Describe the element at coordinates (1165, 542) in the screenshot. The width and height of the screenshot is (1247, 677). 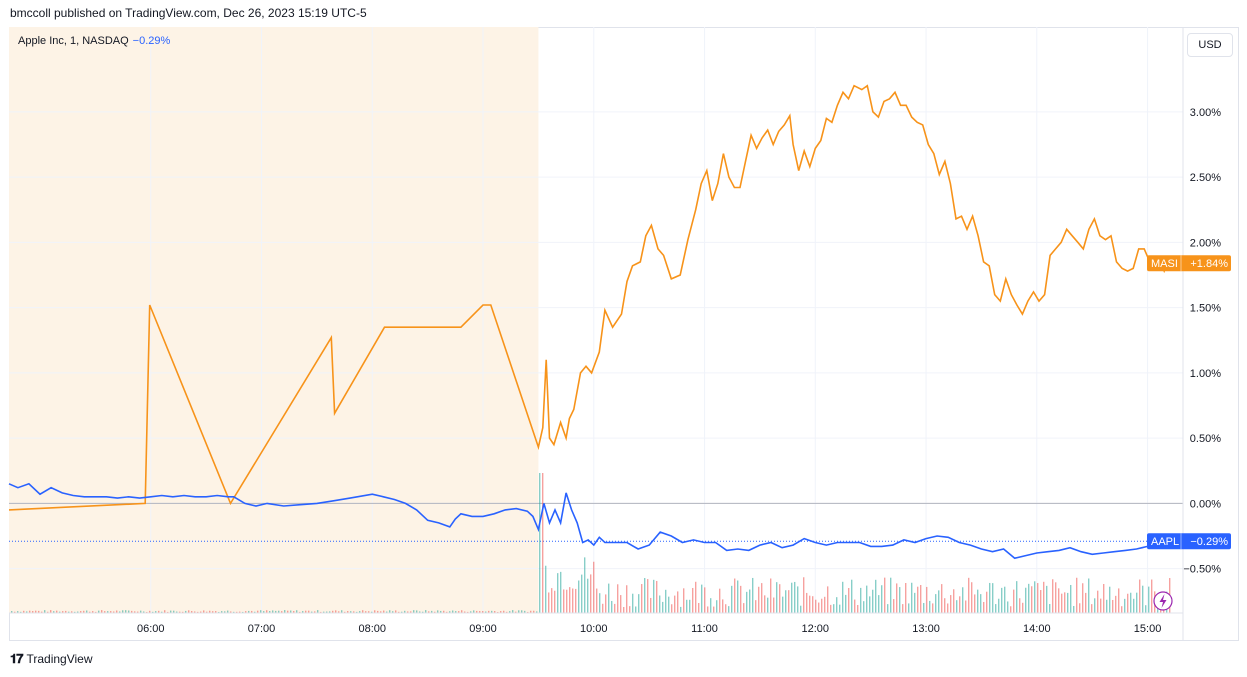
I see `aapl-last-label-symbol: AAPL` at that location.